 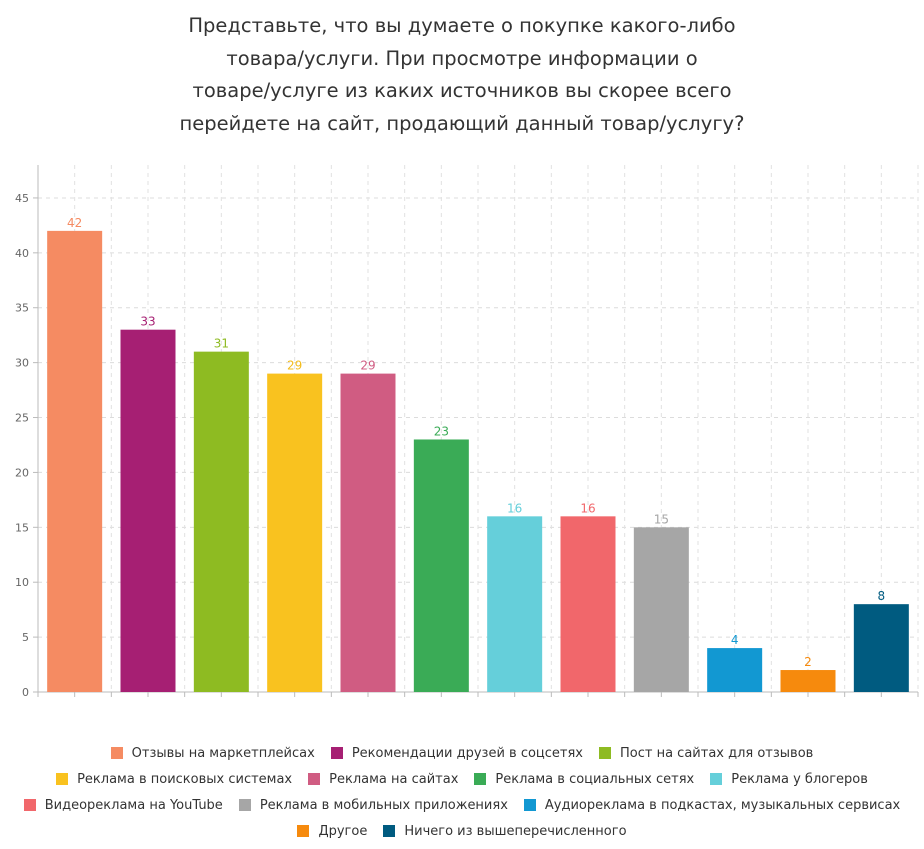 I want to click on legend-label: Отзывы на маркетплейсах, so click(x=223, y=753).